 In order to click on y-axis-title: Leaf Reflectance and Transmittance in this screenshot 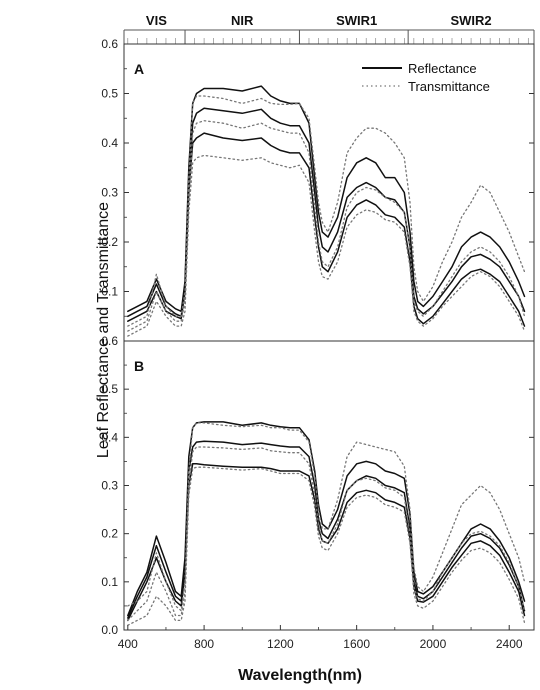, I will do `click(103, 330)`.